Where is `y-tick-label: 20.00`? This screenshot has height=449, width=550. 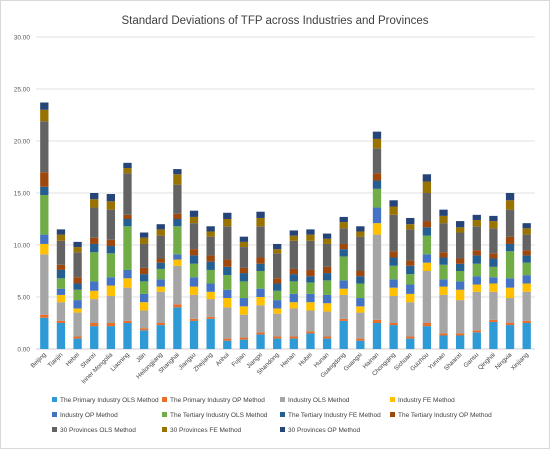 y-tick-label: 20.00 is located at coordinates (22, 141).